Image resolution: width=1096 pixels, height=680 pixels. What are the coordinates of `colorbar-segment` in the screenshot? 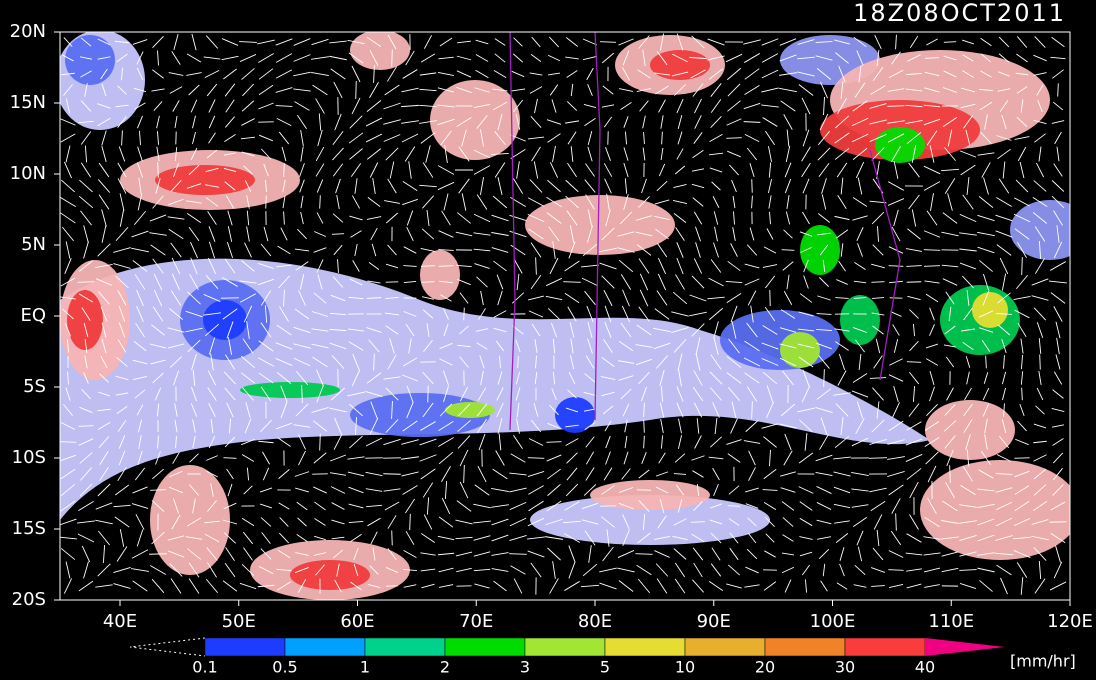 It's located at (645, 647).